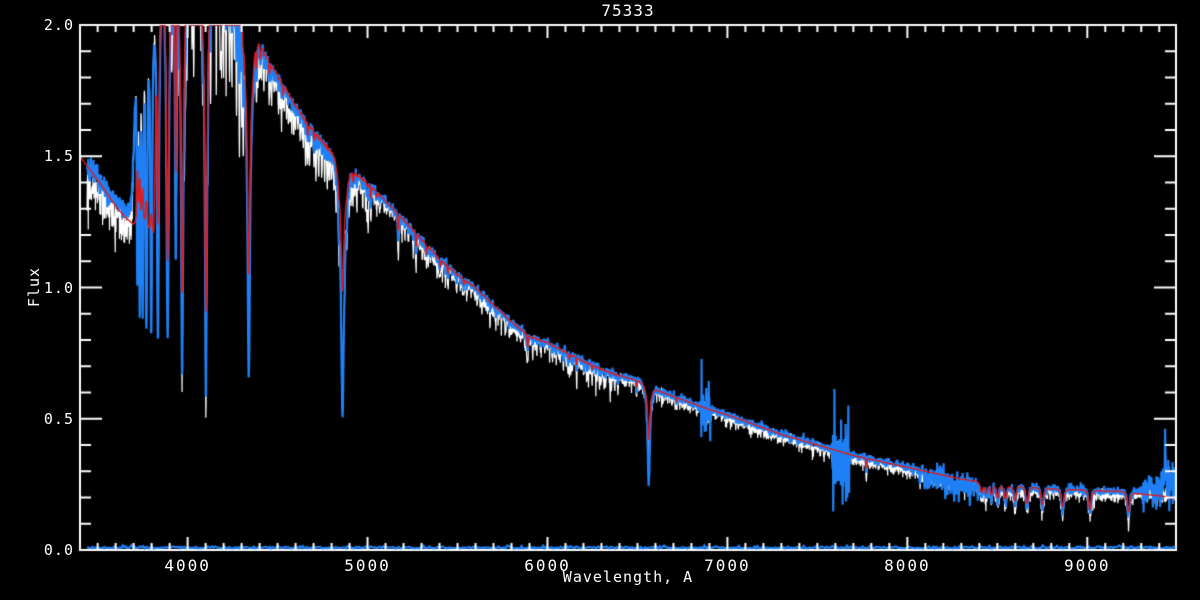  What do you see at coordinates (58, 156) in the screenshot?
I see `y-tick-label: 1.5` at bounding box center [58, 156].